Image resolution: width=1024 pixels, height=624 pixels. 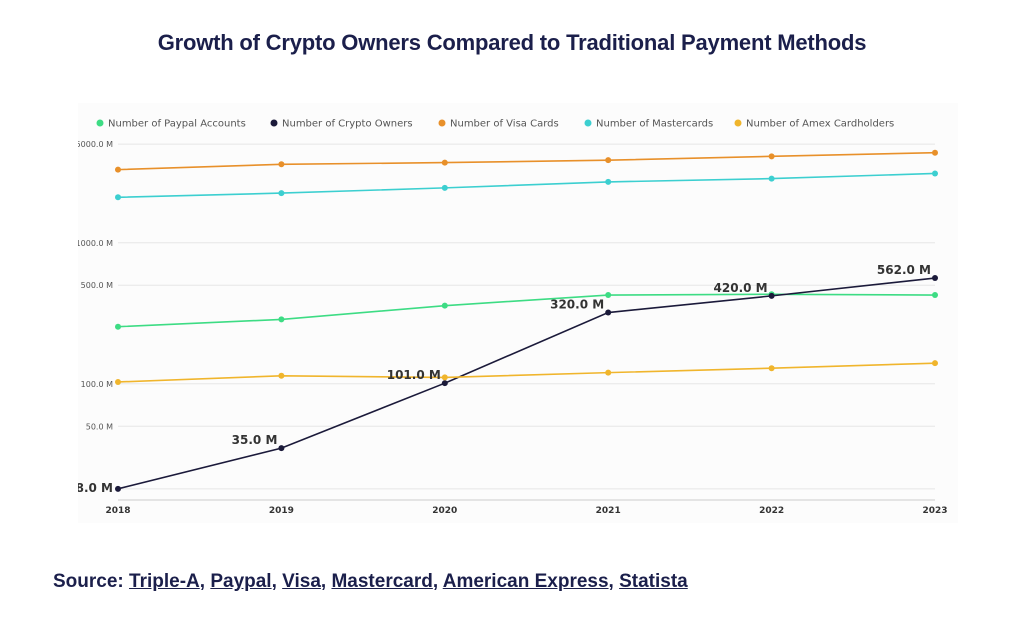 I want to click on legend-label: Number of Crypto Owners, so click(x=347, y=124).